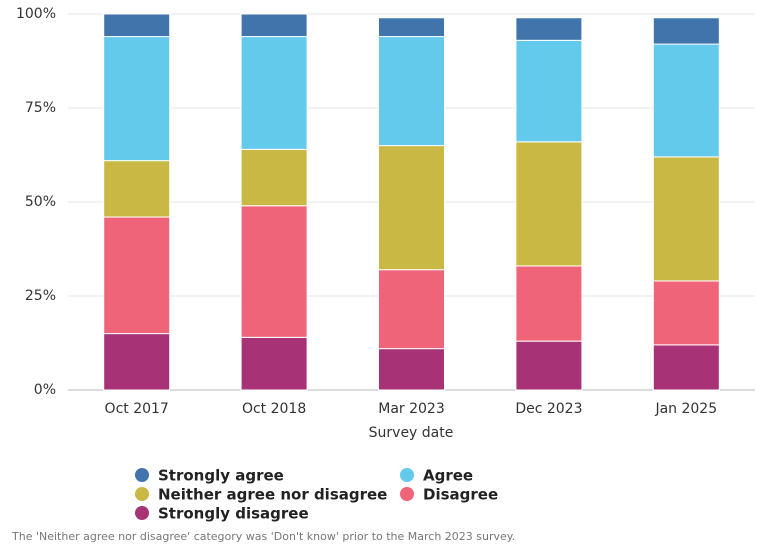 The width and height of the screenshot is (768, 548). I want to click on x-axis-title: Survey date, so click(411, 433).